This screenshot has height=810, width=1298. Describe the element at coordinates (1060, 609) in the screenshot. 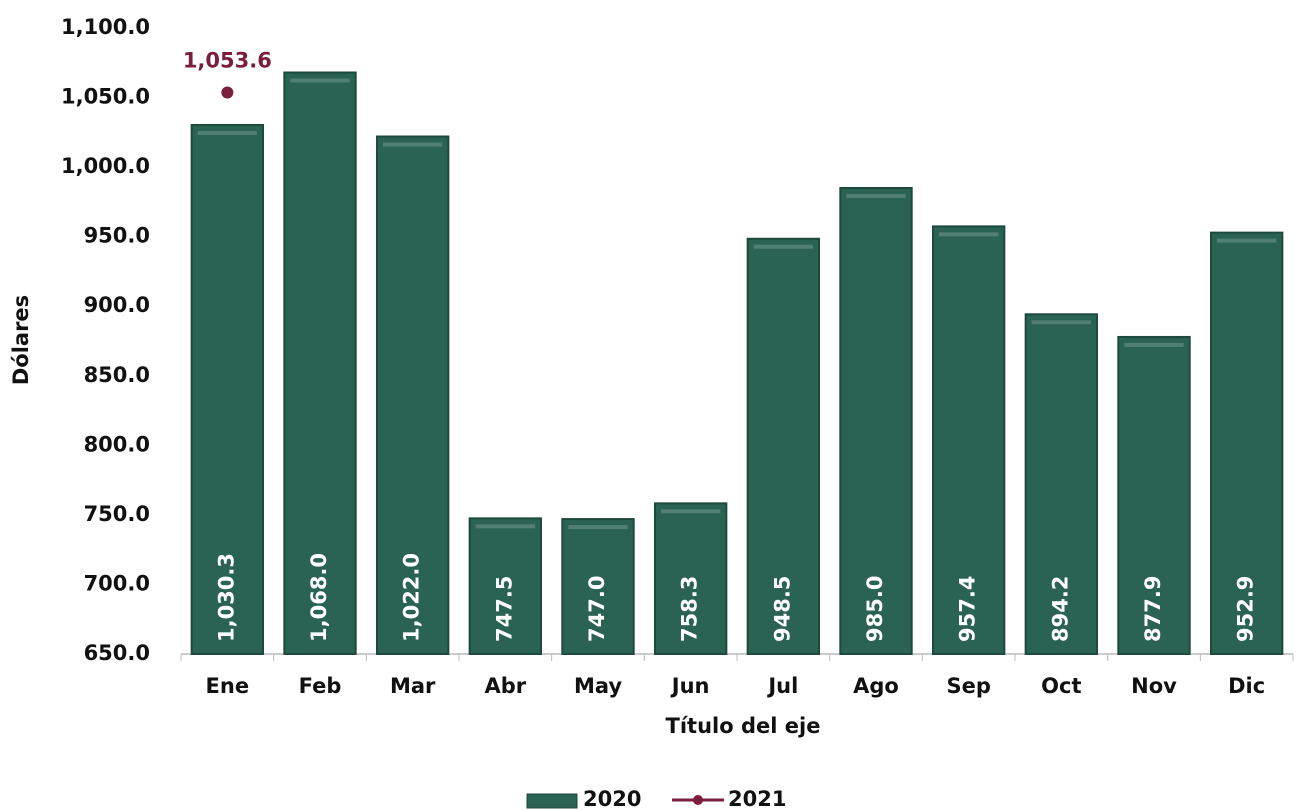

I see `bar-value-label: 894.2` at that location.